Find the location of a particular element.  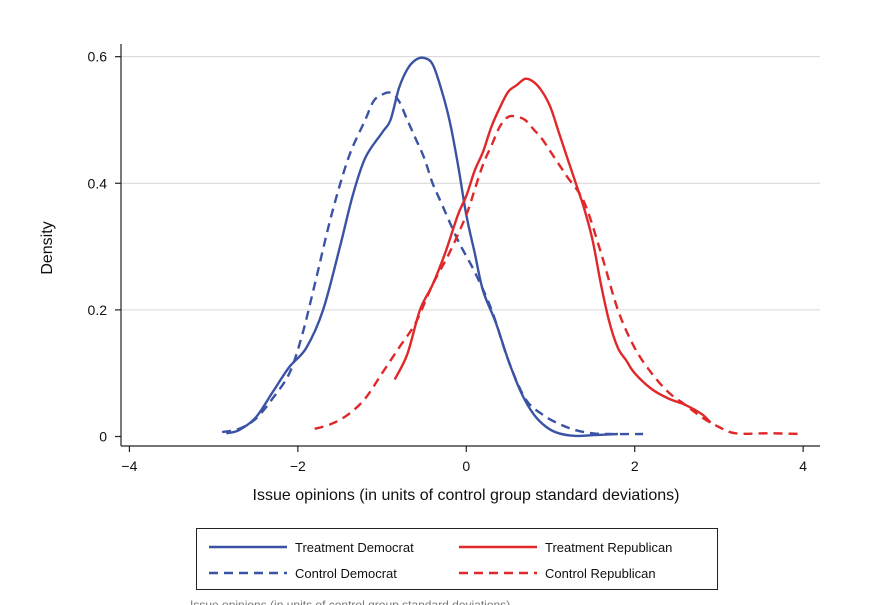

y-axis-label: Density is located at coordinates (47, 247).